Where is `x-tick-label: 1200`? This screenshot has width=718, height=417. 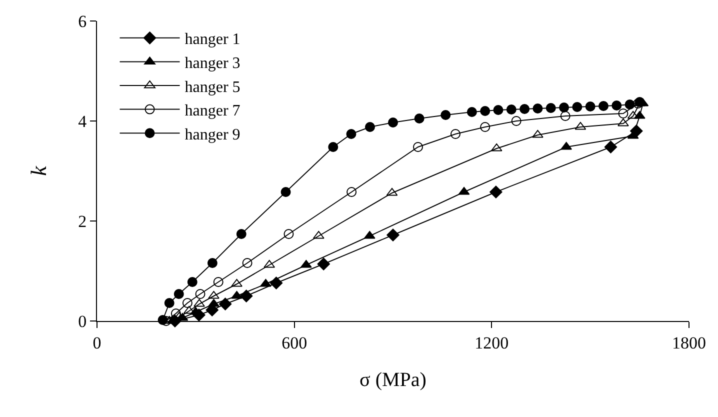
x-tick-label: 1200 is located at coordinates (491, 342).